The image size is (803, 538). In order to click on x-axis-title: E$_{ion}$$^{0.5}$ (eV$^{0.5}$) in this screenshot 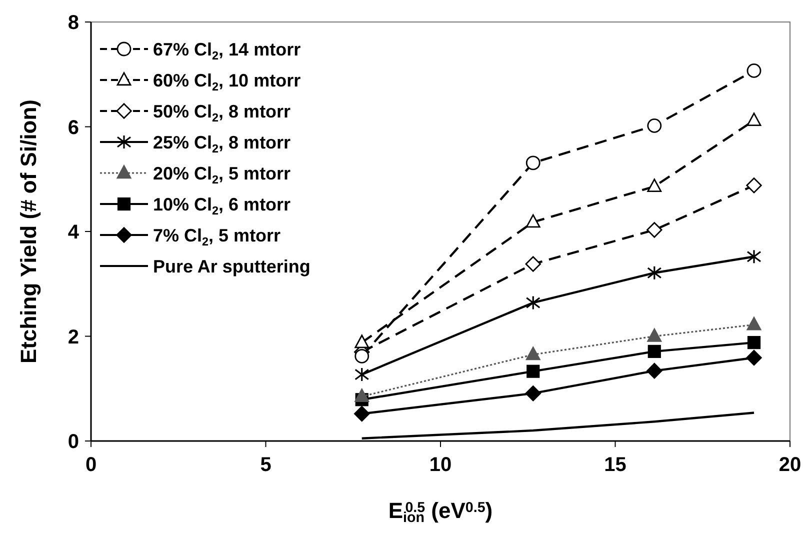, I will do `click(440, 512)`.